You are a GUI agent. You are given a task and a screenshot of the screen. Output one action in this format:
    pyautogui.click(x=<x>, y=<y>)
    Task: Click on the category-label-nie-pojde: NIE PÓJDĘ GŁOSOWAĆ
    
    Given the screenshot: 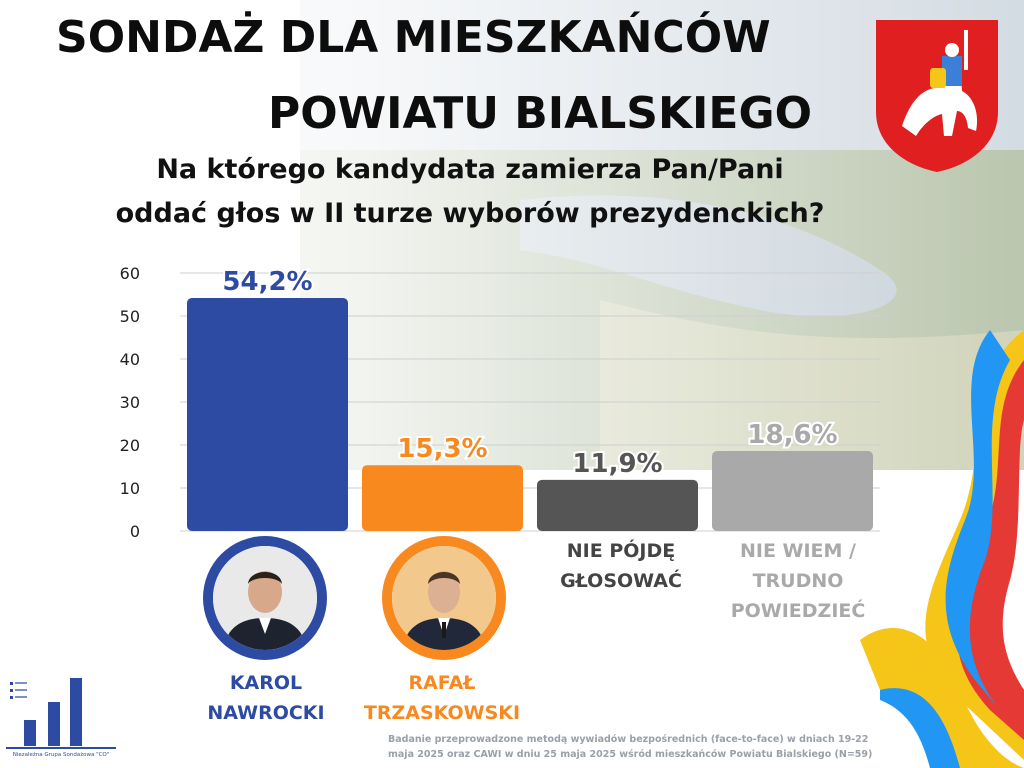 What is the action you would take?
    pyautogui.click(x=621, y=566)
    